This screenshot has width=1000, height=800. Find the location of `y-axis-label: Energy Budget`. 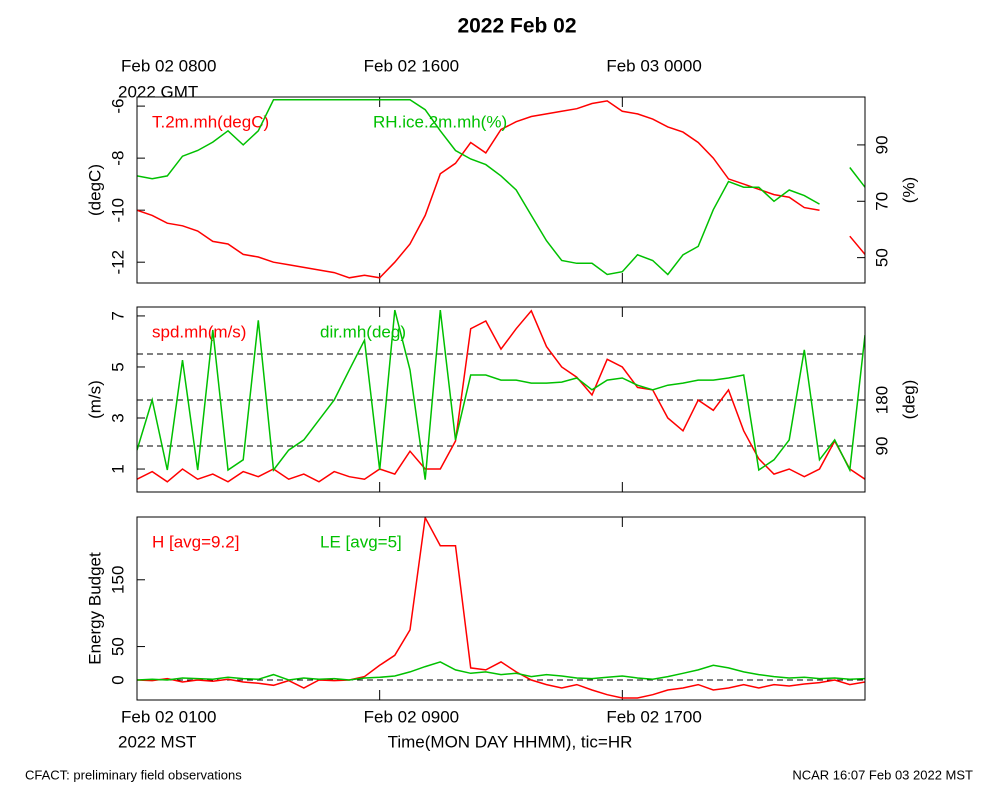

y-axis-label: Energy Budget is located at coordinates (94, 608).